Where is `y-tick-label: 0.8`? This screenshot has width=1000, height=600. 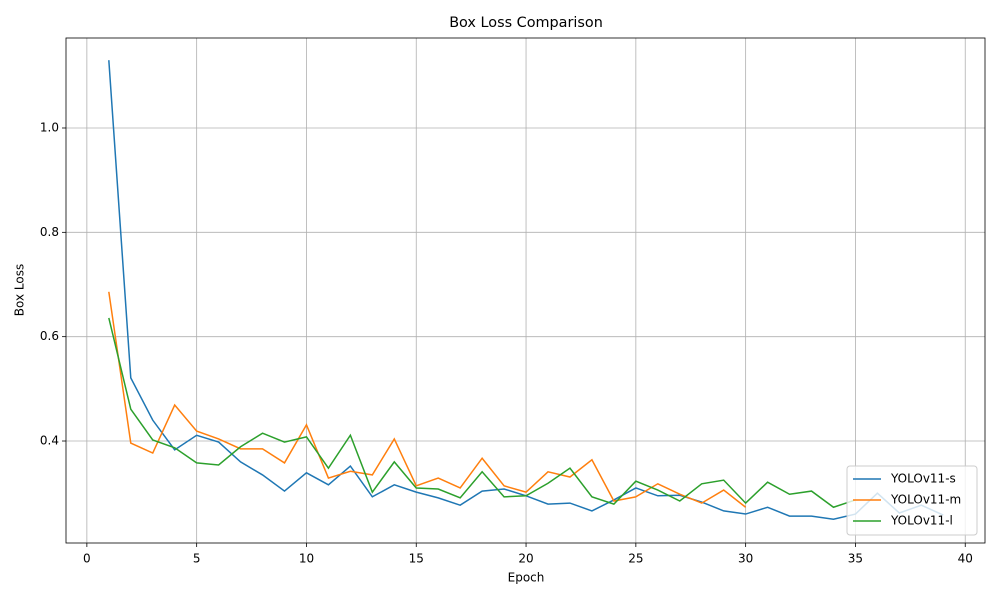
y-tick-label: 0.8 is located at coordinates (49, 232).